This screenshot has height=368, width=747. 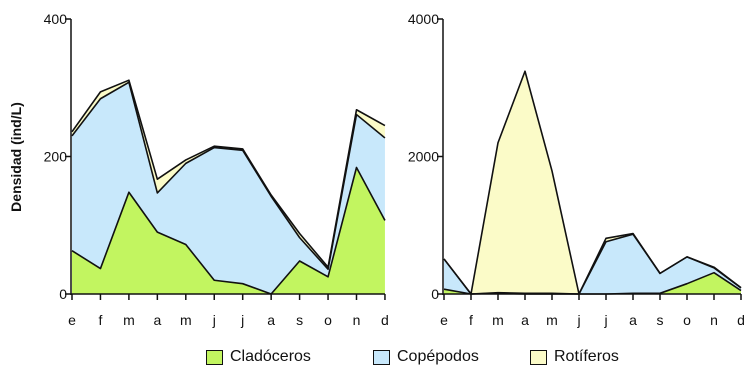 What do you see at coordinates (423, 19) in the screenshot?
I see `y-tick-label: 4000` at bounding box center [423, 19].